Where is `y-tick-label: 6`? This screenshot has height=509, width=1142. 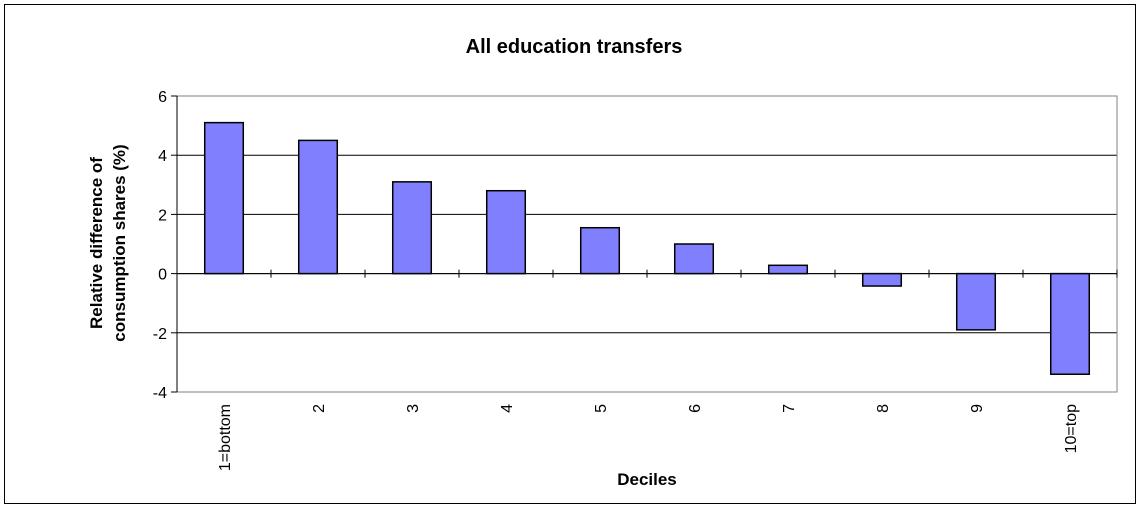
y-tick-label: 6 is located at coordinates (162, 97).